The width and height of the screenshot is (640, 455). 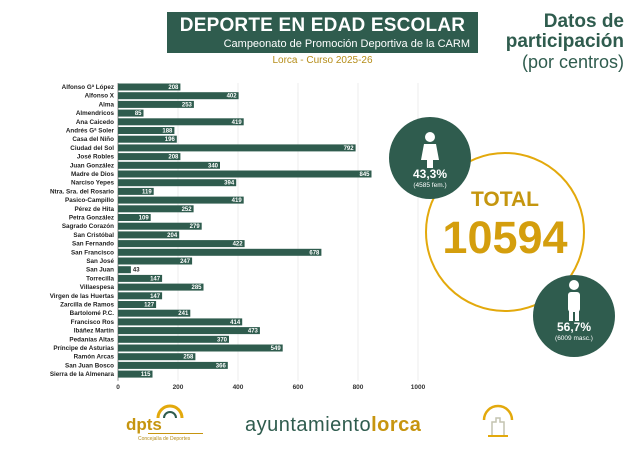 I want to click on data-label: 845, so click(x=364, y=175).